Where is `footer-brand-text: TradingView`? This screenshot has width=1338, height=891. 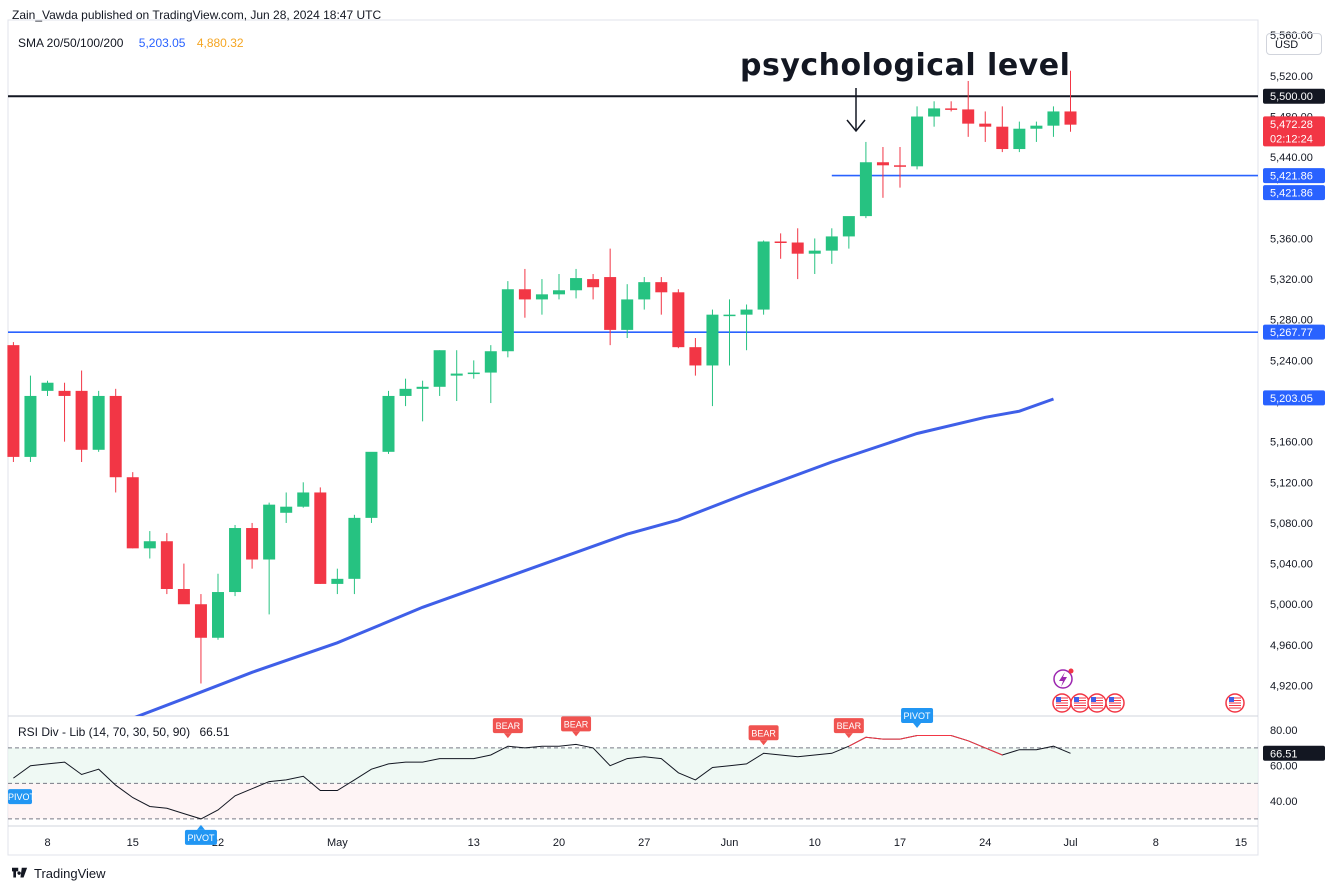
footer-brand-text: TradingView is located at coordinates (70, 873).